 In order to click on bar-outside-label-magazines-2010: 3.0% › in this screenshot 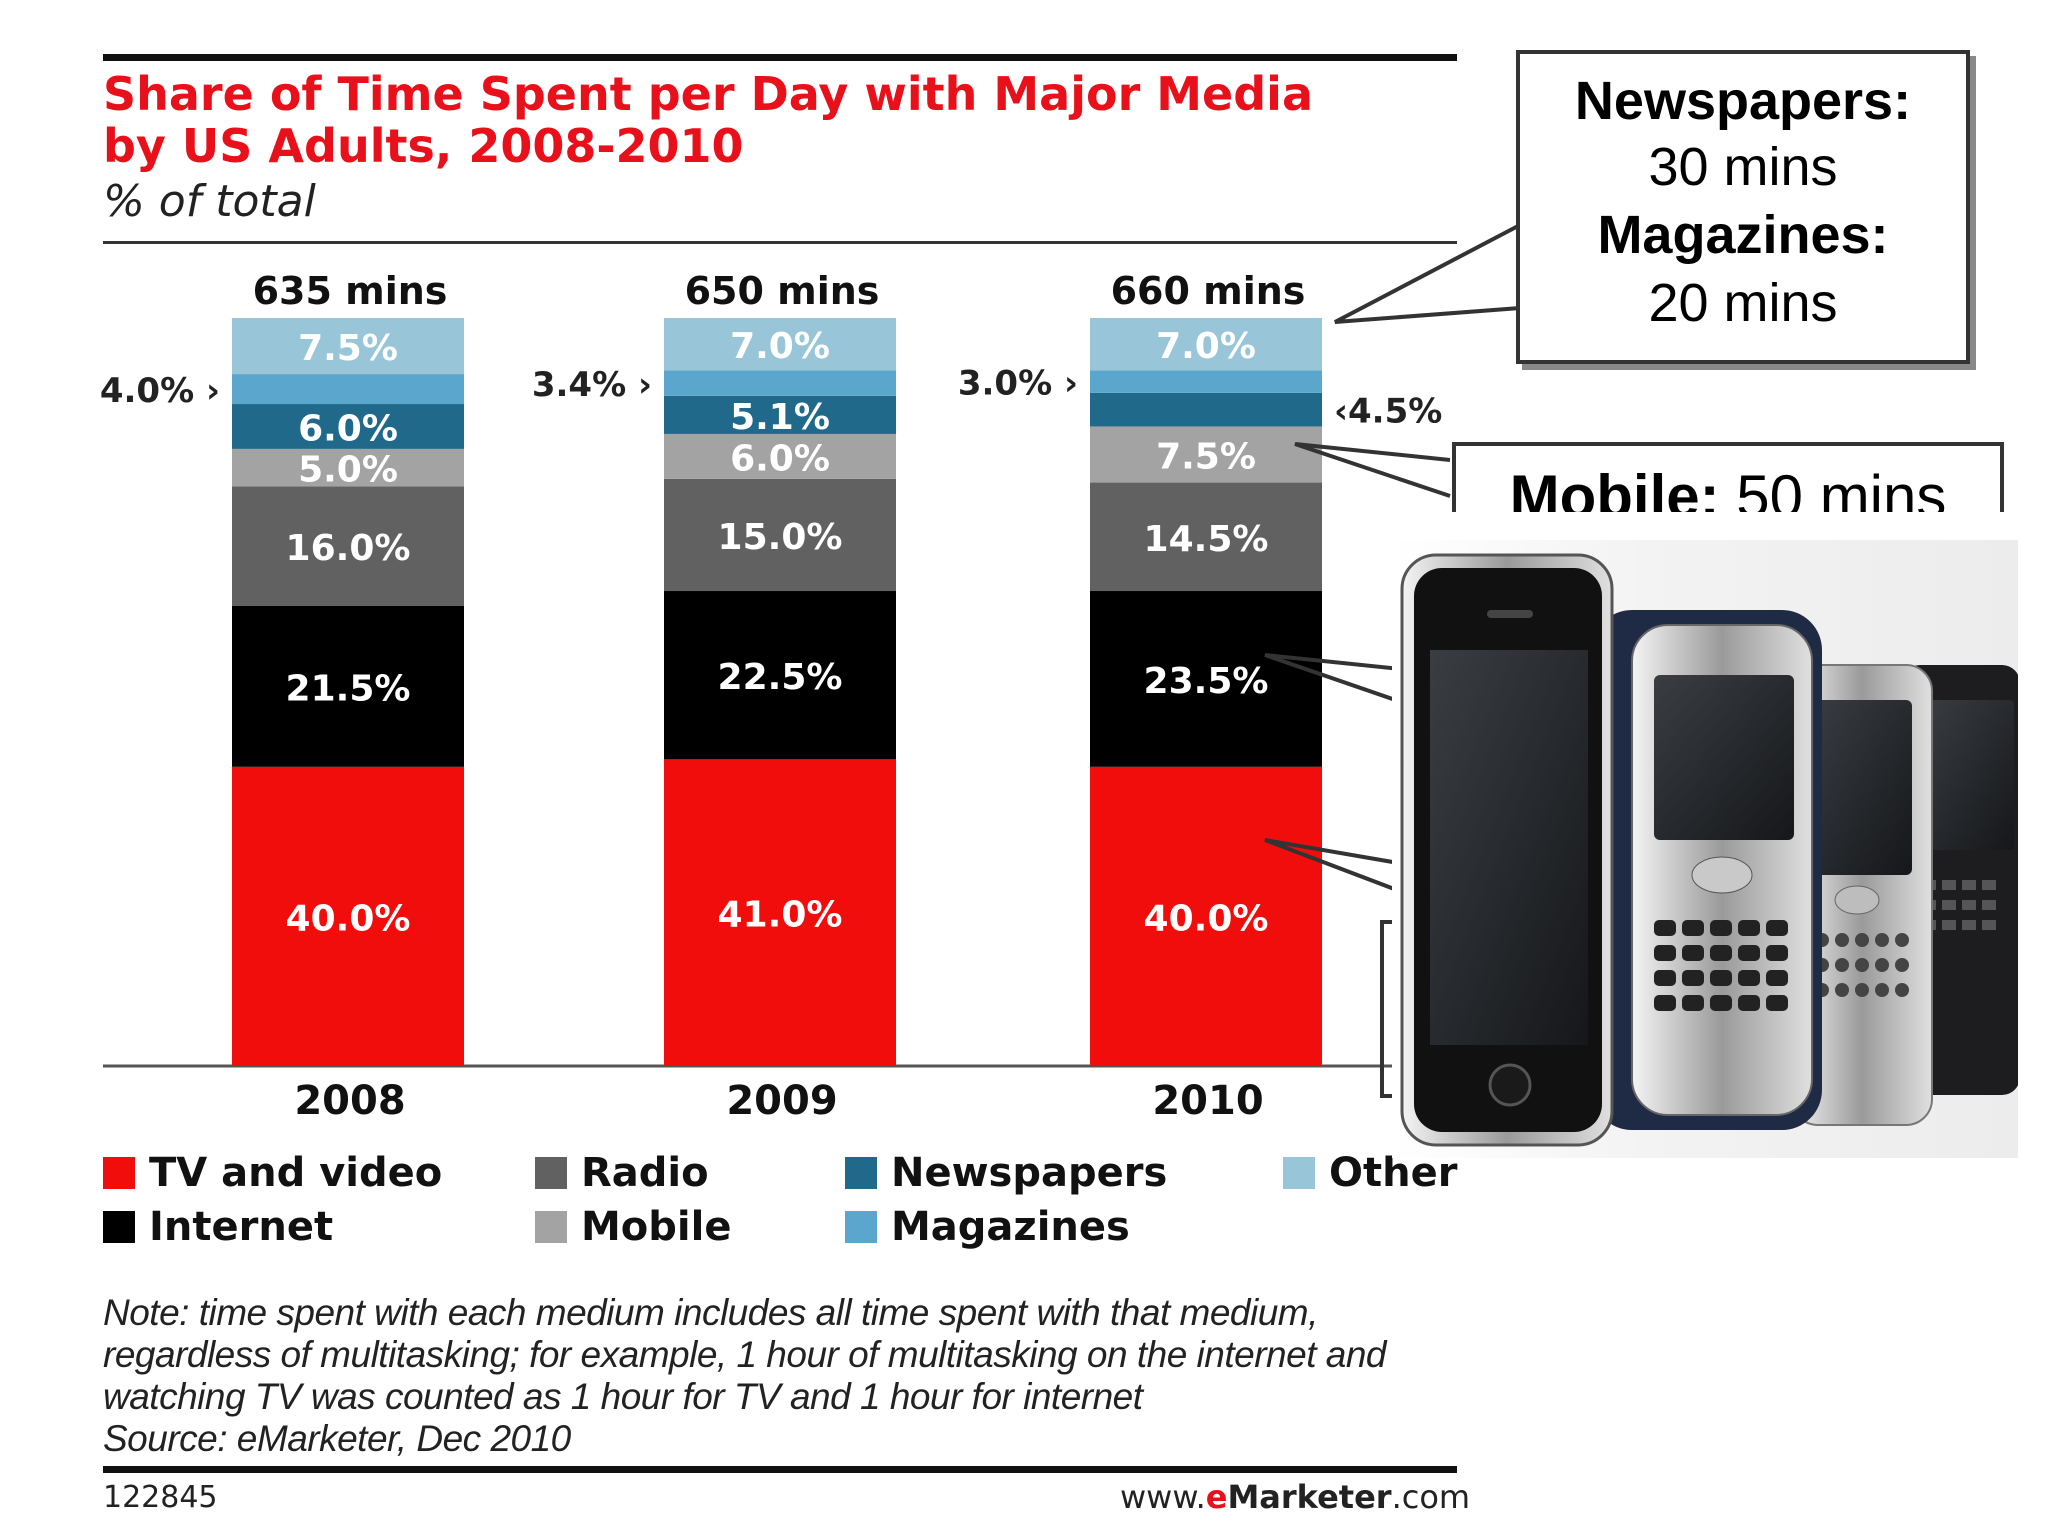, I will do `click(1018, 384)`.